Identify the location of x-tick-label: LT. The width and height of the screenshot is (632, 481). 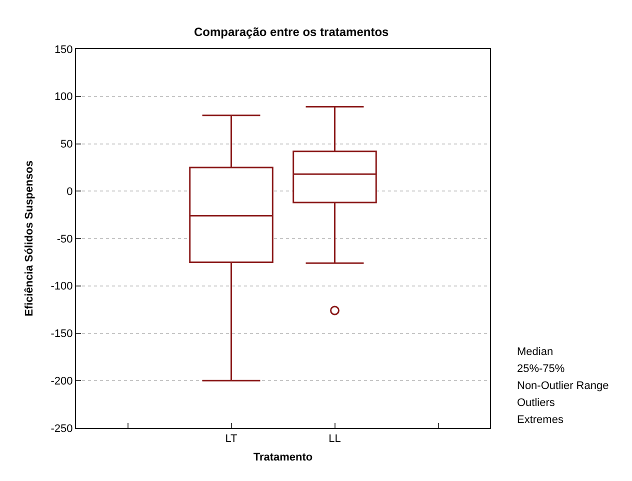
(231, 439).